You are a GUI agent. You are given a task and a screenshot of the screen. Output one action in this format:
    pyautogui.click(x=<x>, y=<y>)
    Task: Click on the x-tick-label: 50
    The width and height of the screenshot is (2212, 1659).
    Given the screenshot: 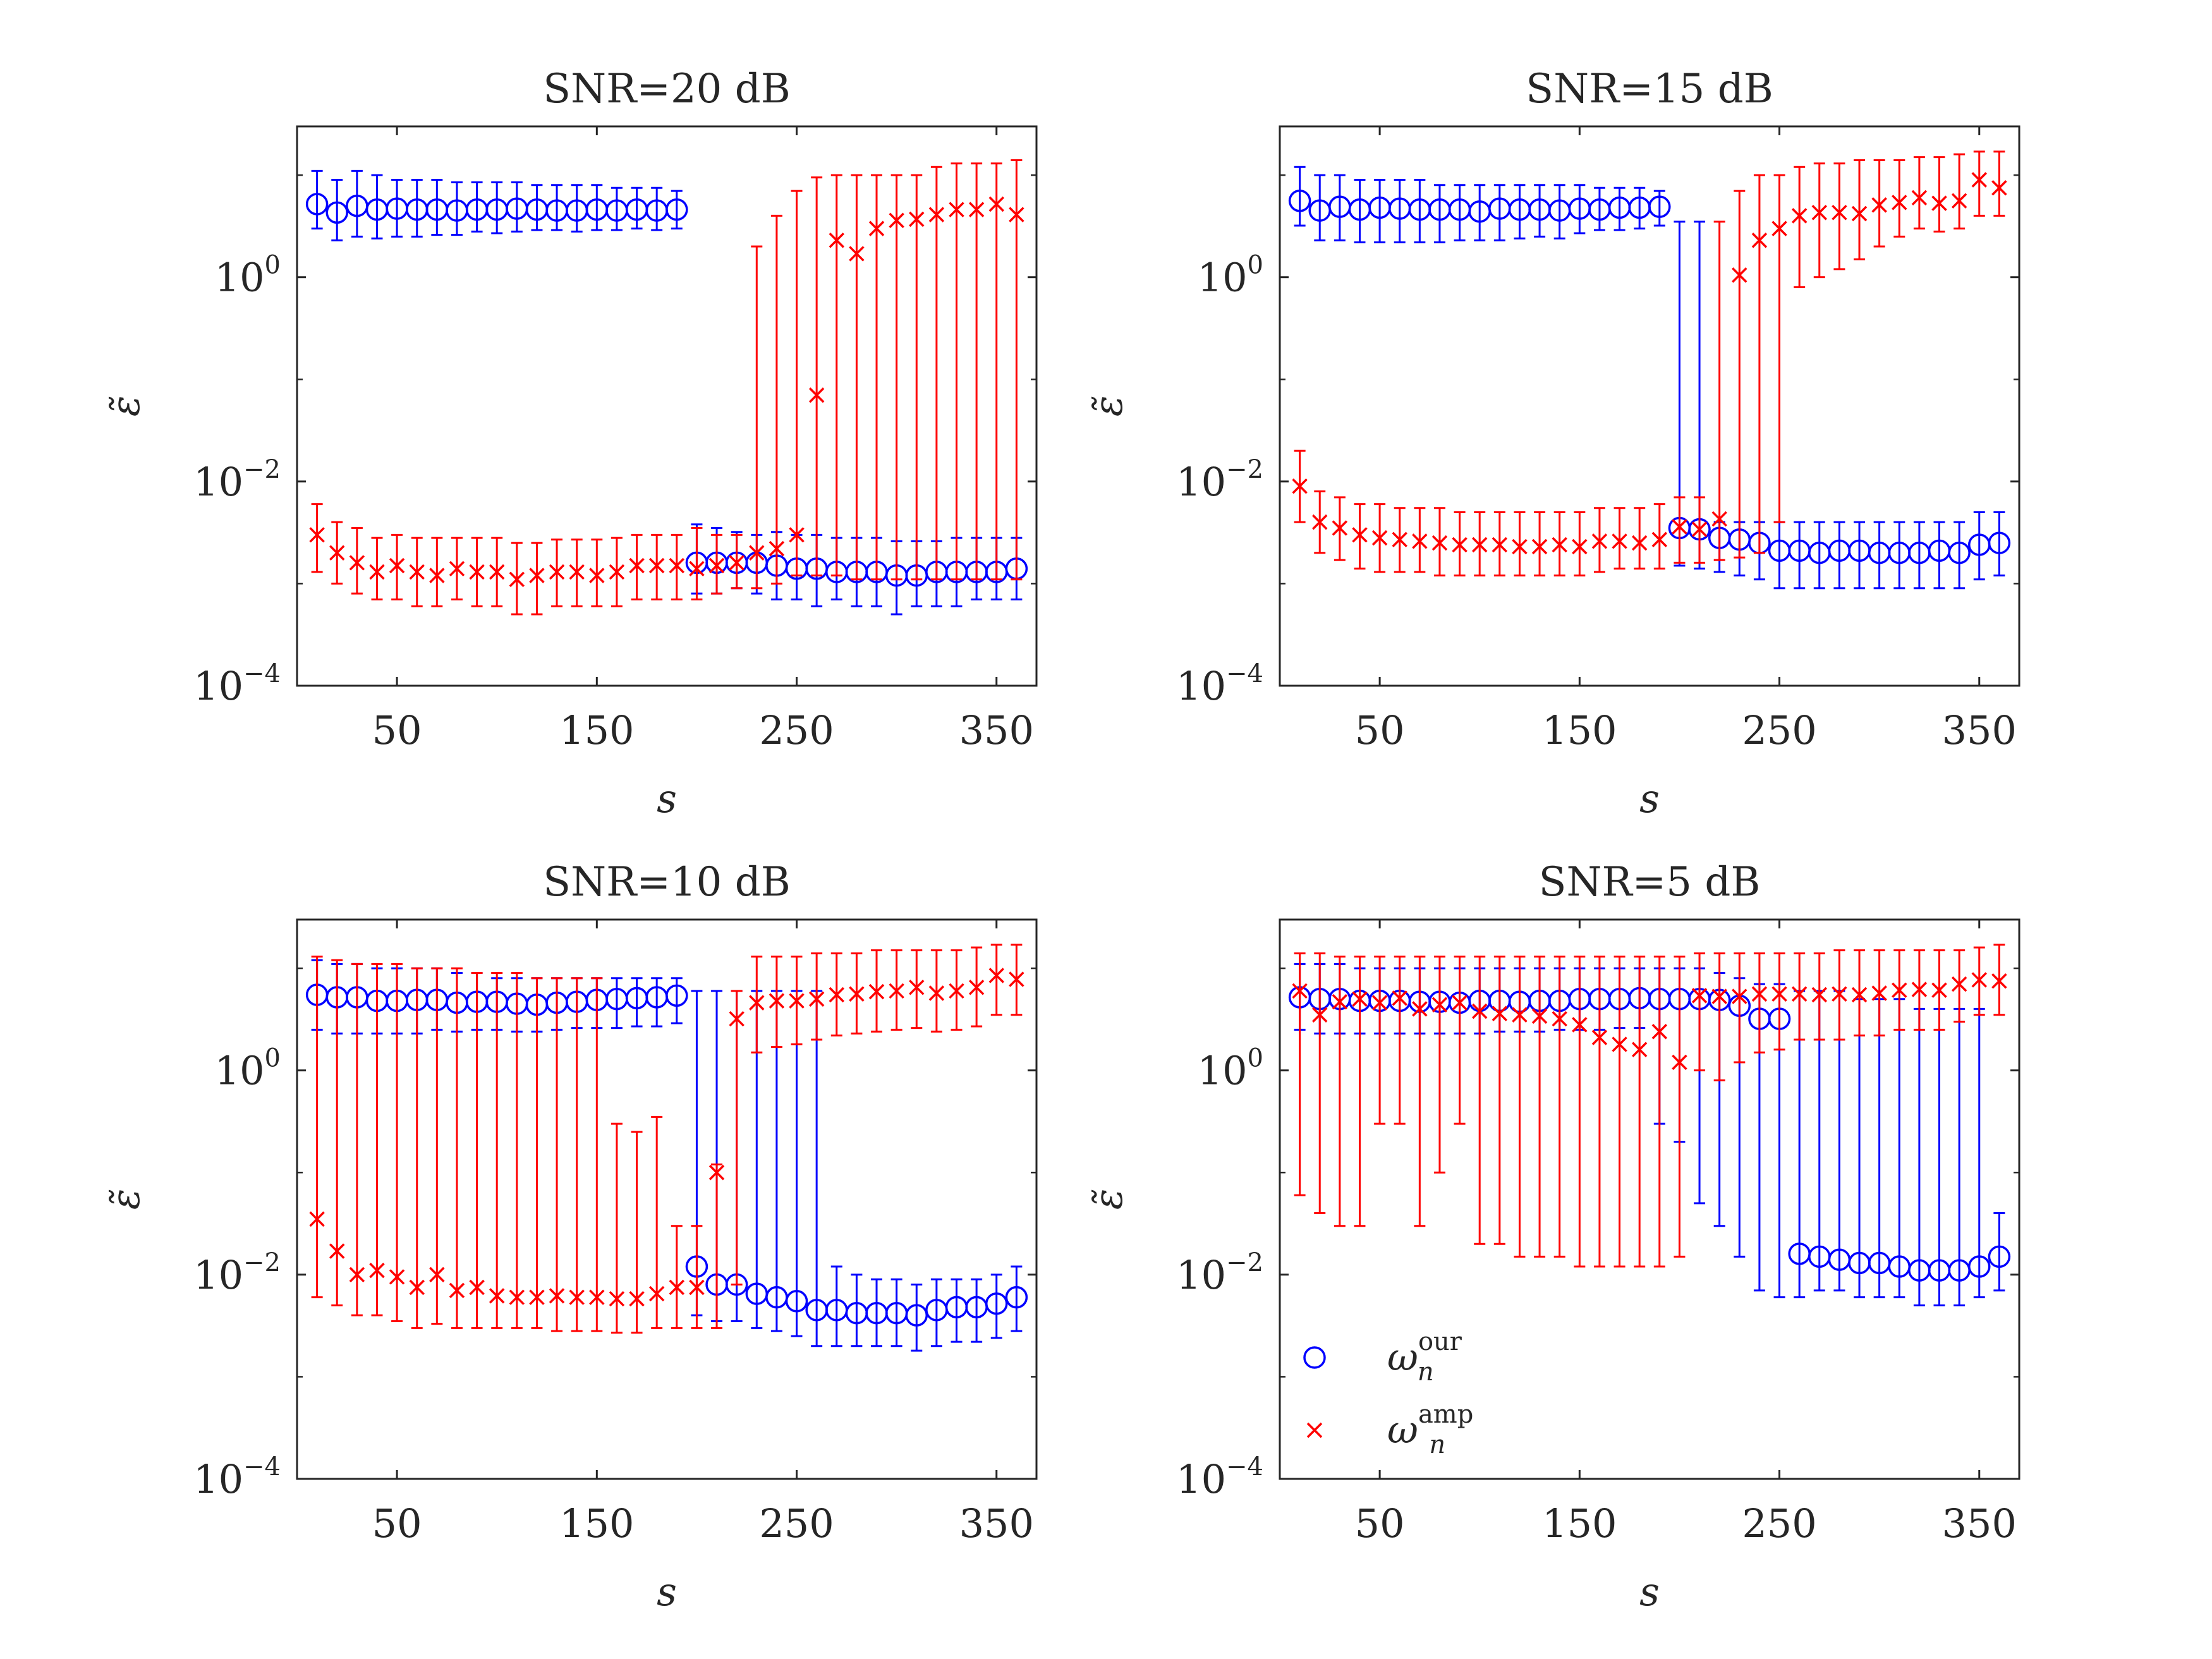 What is the action you would take?
    pyautogui.click(x=1380, y=1523)
    